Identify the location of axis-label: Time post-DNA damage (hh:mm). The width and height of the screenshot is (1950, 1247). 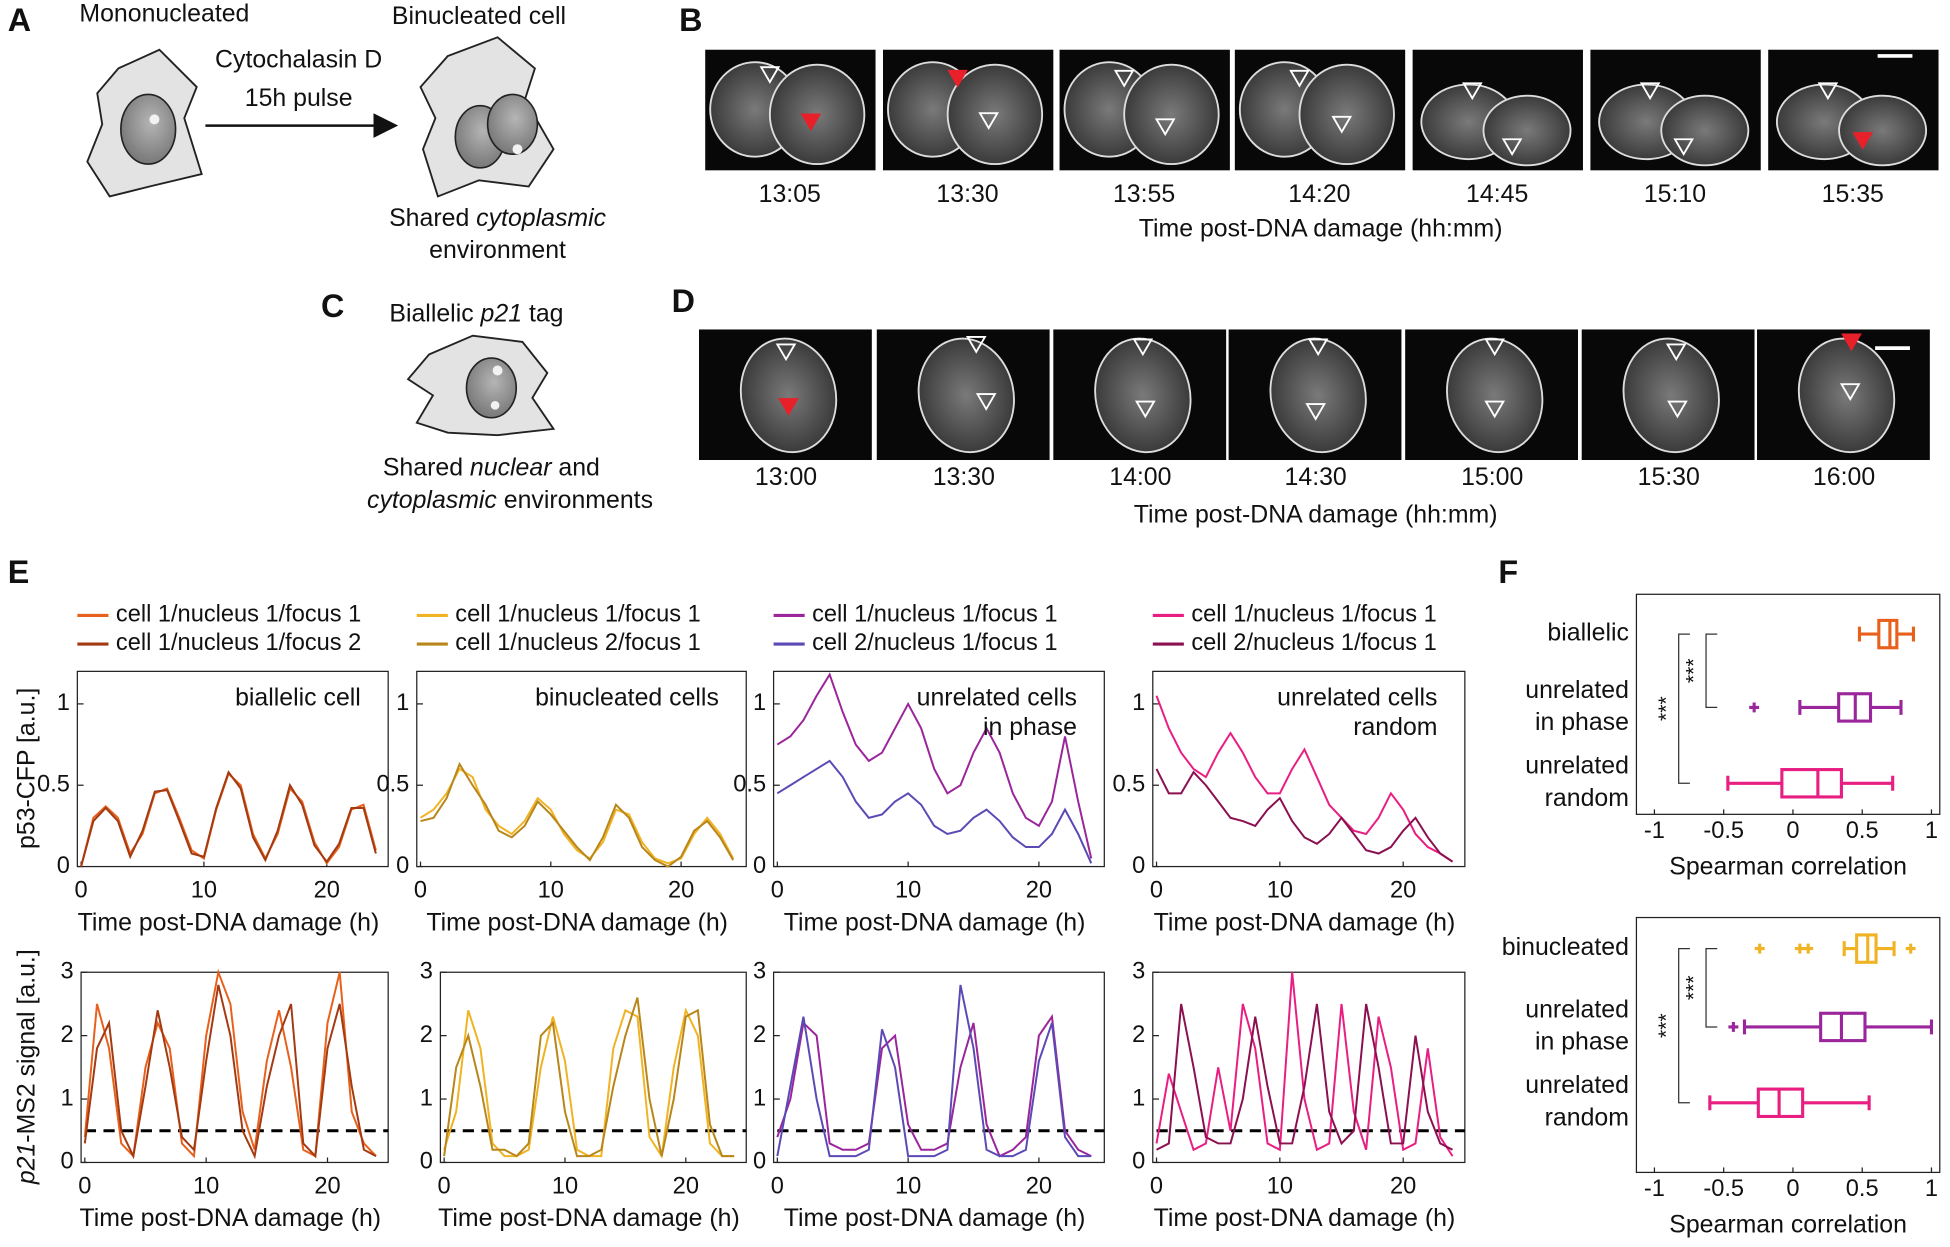
(1316, 515).